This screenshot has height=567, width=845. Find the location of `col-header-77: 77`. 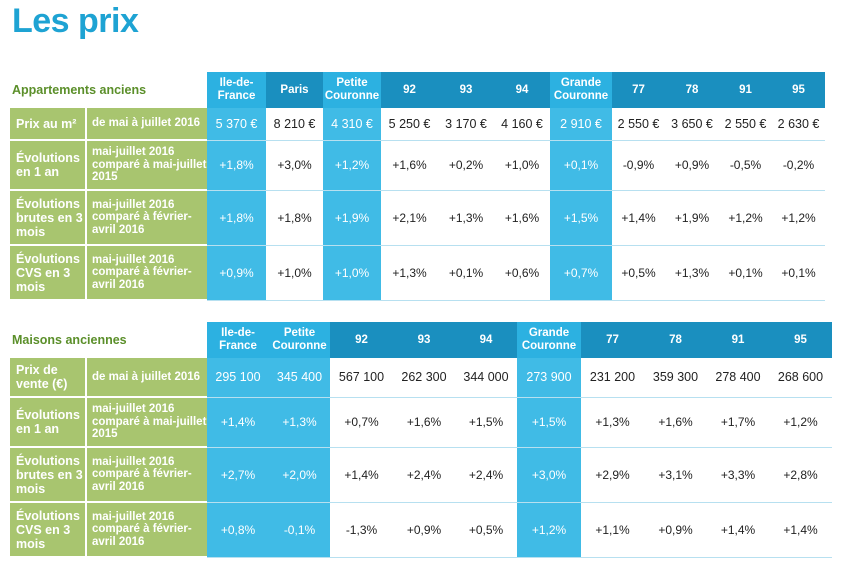

col-header-77: 77 is located at coordinates (638, 90).